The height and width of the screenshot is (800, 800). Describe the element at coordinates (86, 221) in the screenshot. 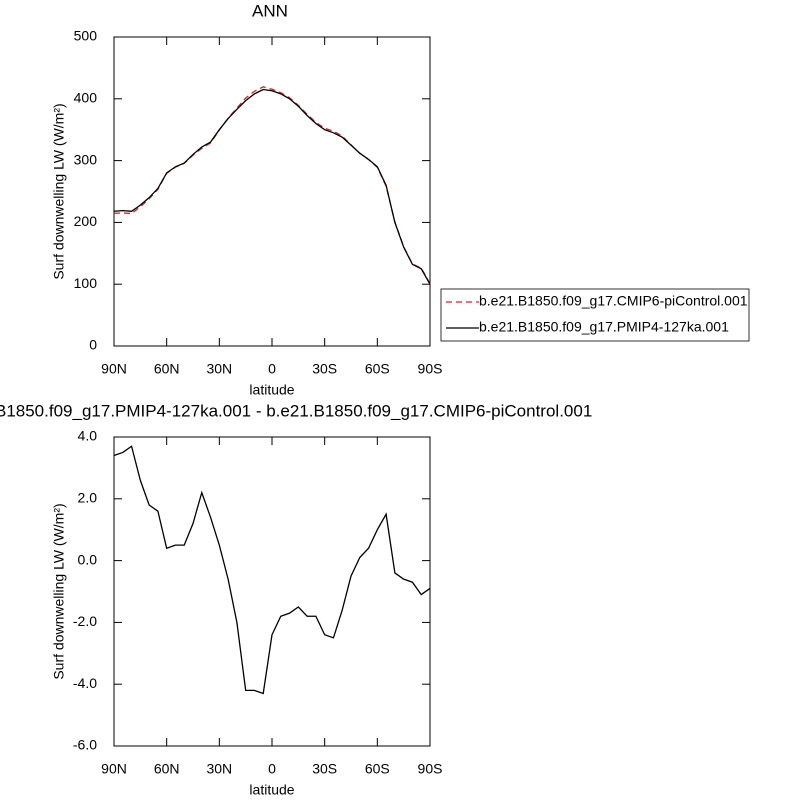

I see `y-tick-label: 200` at that location.